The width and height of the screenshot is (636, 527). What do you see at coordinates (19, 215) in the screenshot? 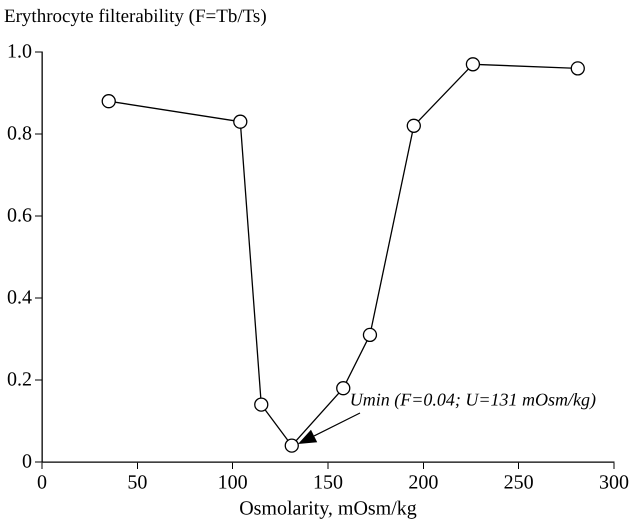
I see `y-tick-label: 0.6` at bounding box center [19, 215].